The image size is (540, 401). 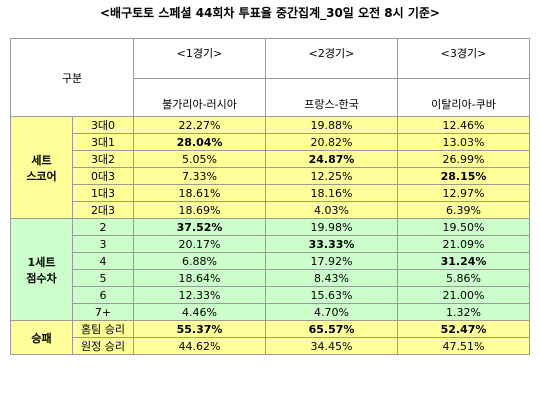 What do you see at coordinates (103, 142) in the screenshot?
I see `row-label: 3대1` at bounding box center [103, 142].